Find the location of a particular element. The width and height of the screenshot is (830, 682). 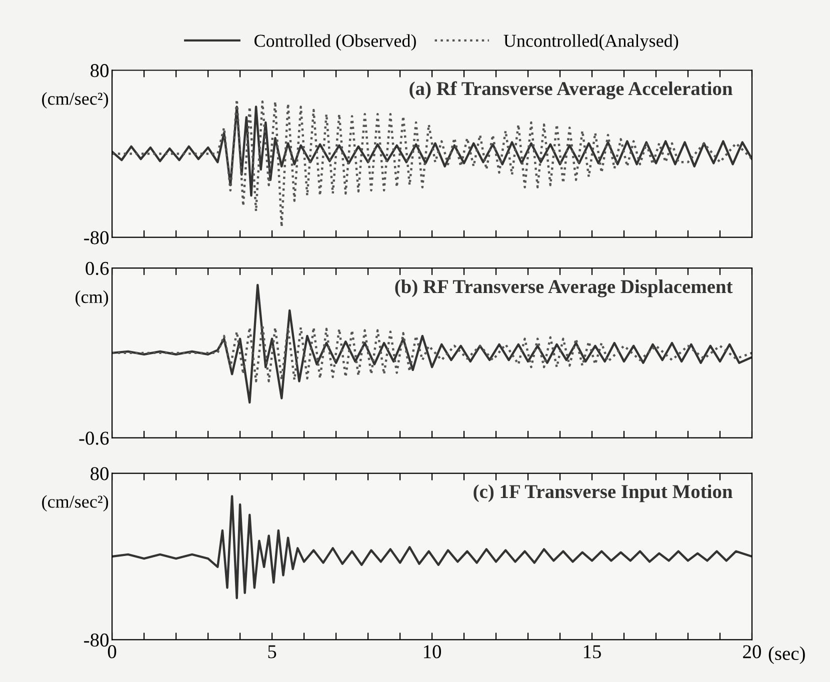

x-tick-label: 10 is located at coordinates (432, 651).